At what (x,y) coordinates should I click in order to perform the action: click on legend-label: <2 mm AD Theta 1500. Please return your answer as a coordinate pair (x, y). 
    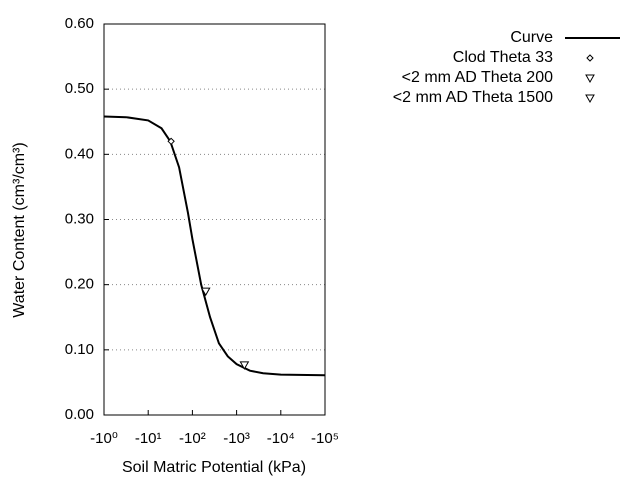
    Looking at the image, I should click on (473, 97).